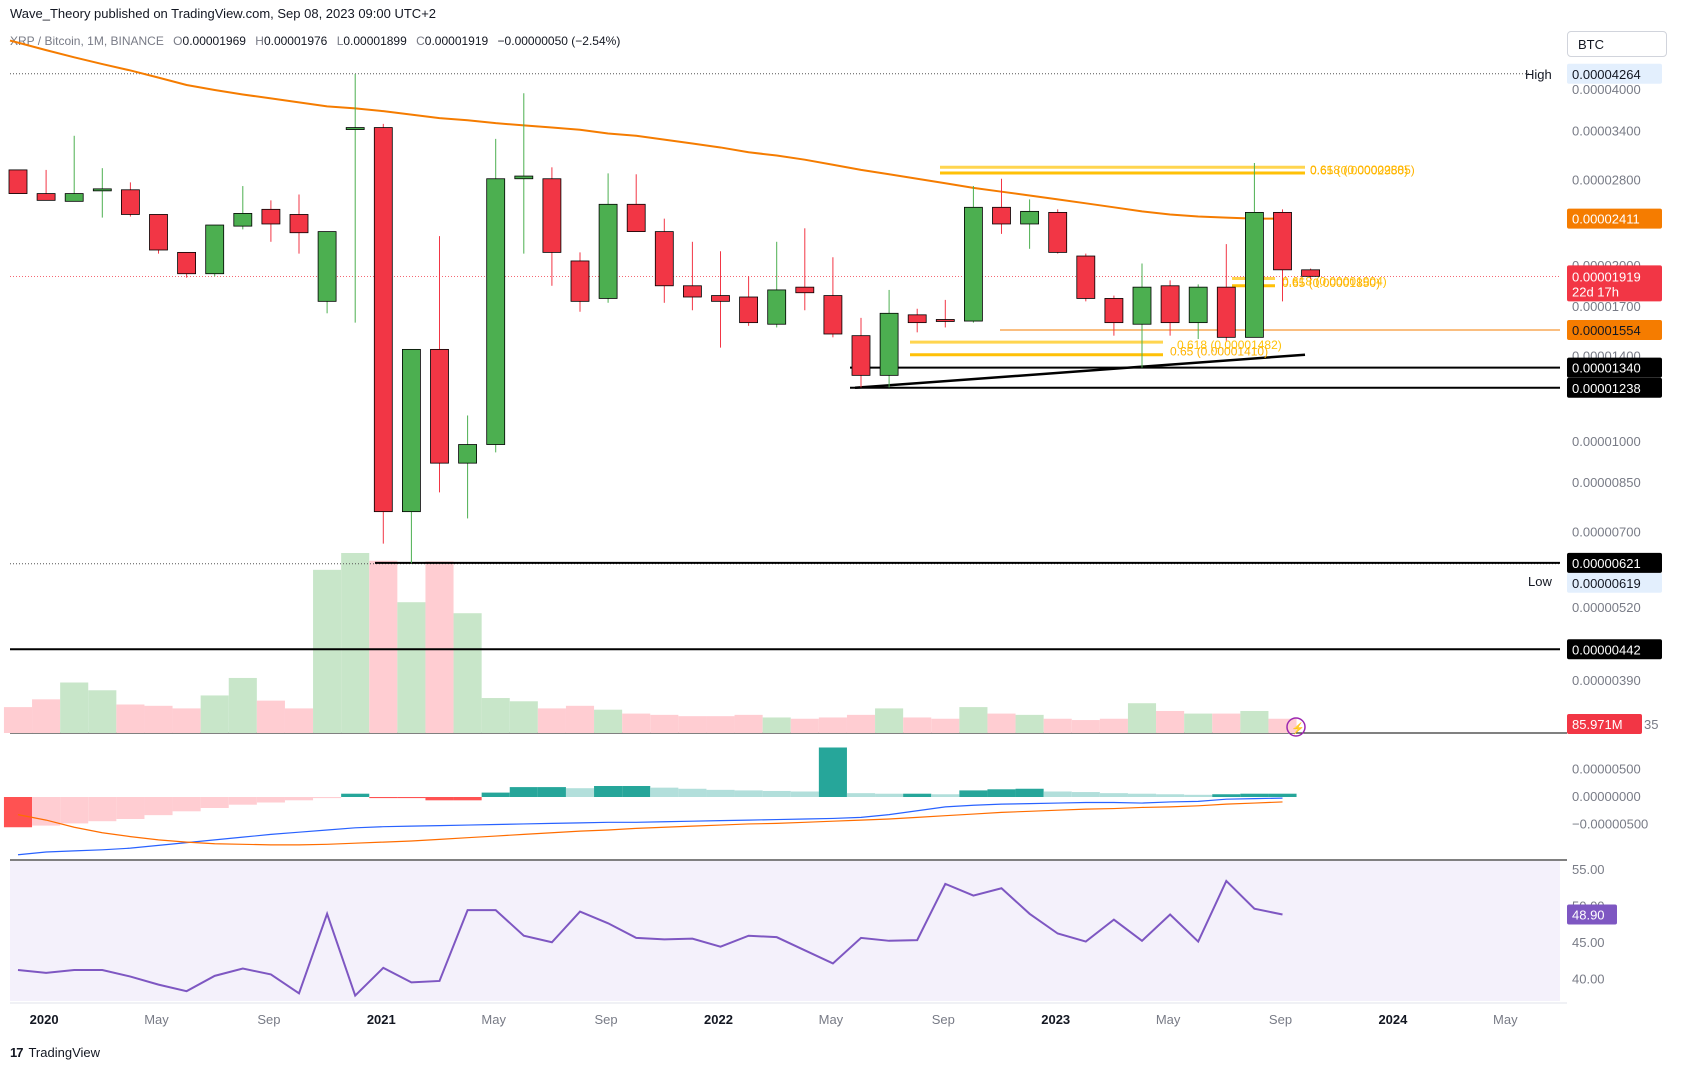 The image size is (1682, 1070). What do you see at coordinates (1606, 441) in the screenshot?
I see `price-tick-label: 0.00001000` at bounding box center [1606, 441].